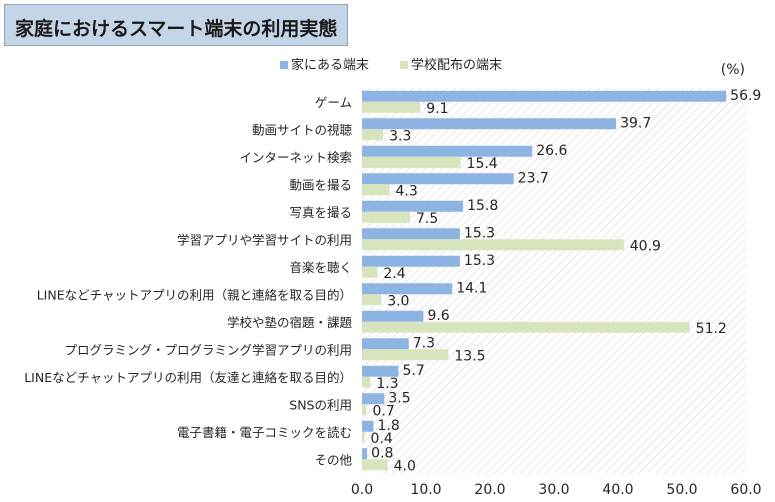 The image size is (775, 502). I want to click on category-label: 写真を撮る, so click(320, 212).